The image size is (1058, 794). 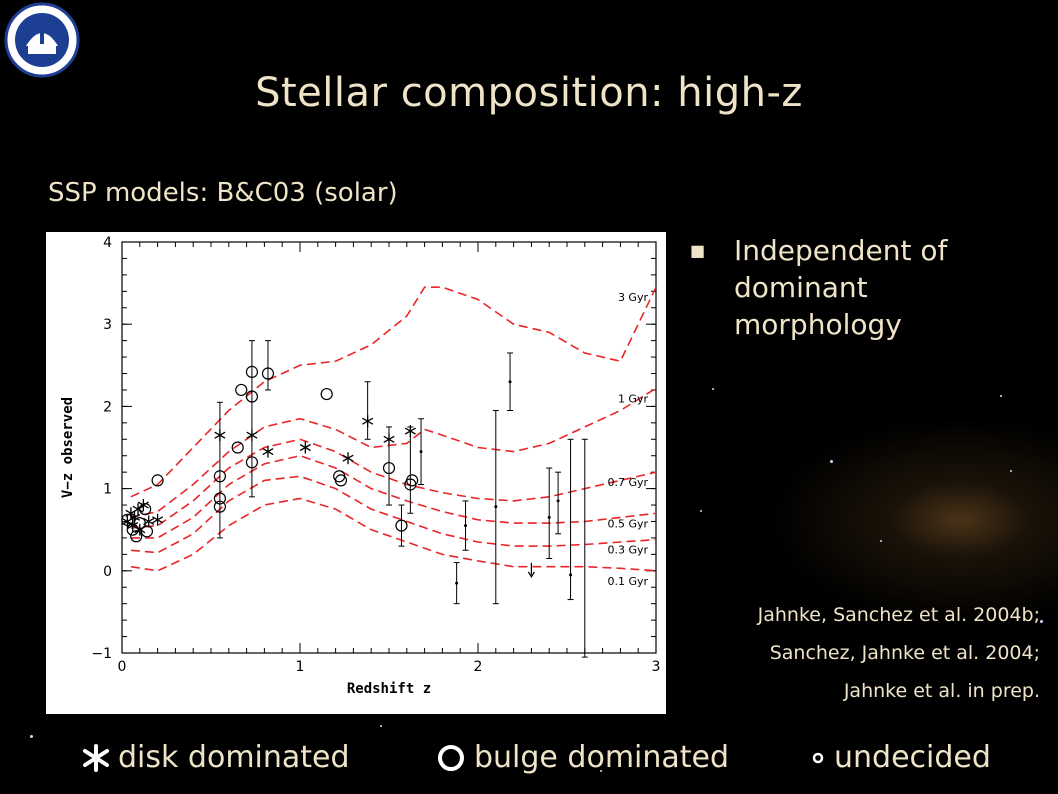 I want to click on institute-seal-logo, so click(x=42, y=40).